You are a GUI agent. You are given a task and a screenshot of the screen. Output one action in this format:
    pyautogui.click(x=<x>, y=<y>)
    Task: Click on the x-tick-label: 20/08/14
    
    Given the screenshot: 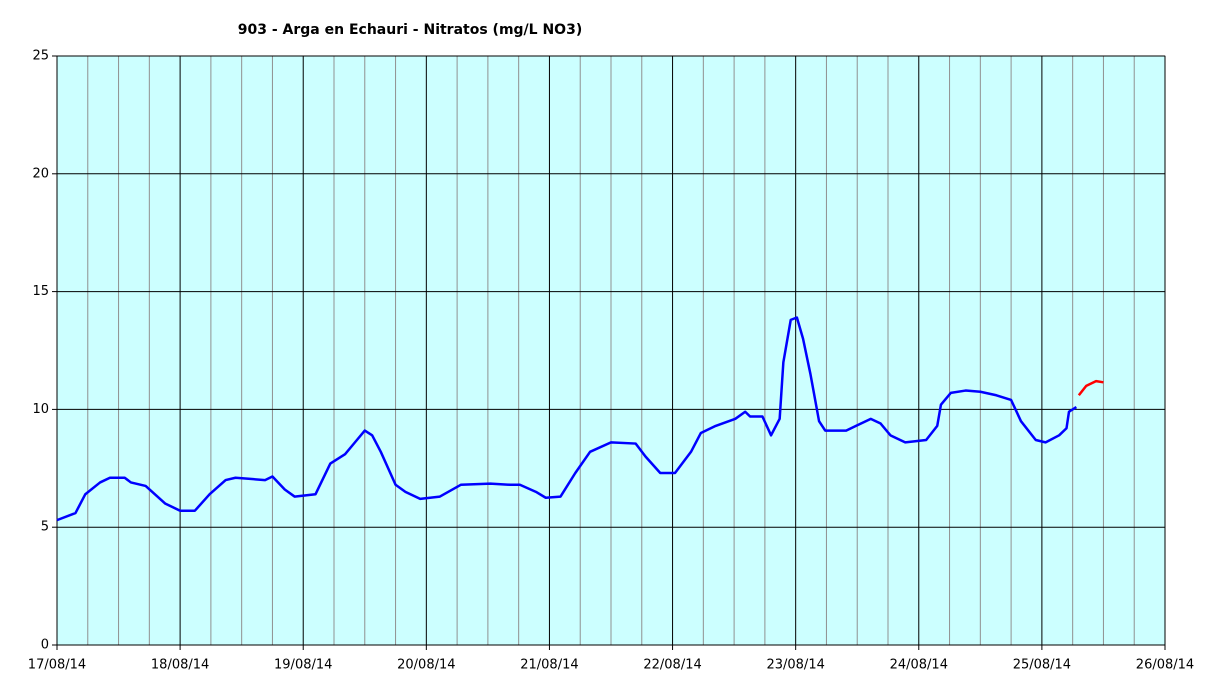 What is the action you would take?
    pyautogui.click(x=426, y=665)
    